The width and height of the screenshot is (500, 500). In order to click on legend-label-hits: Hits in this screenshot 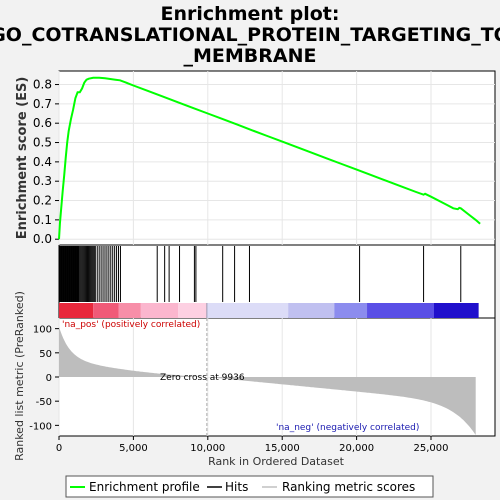, I will do `click(236, 487)`.